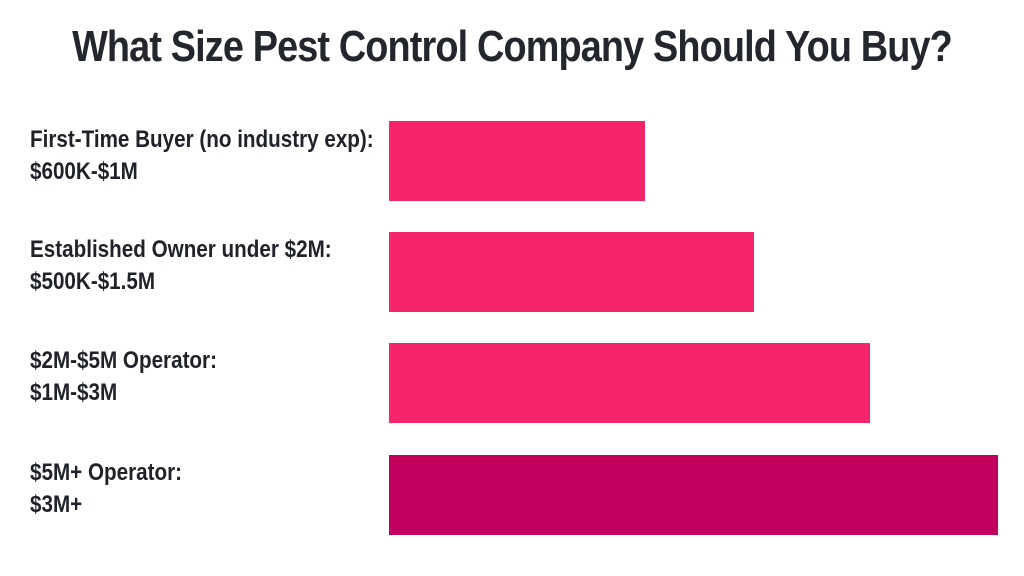 The height and width of the screenshot is (576, 1024). I want to click on category-label-2: Established Owner under $2M: $500K-$1.5M, so click(181, 266).